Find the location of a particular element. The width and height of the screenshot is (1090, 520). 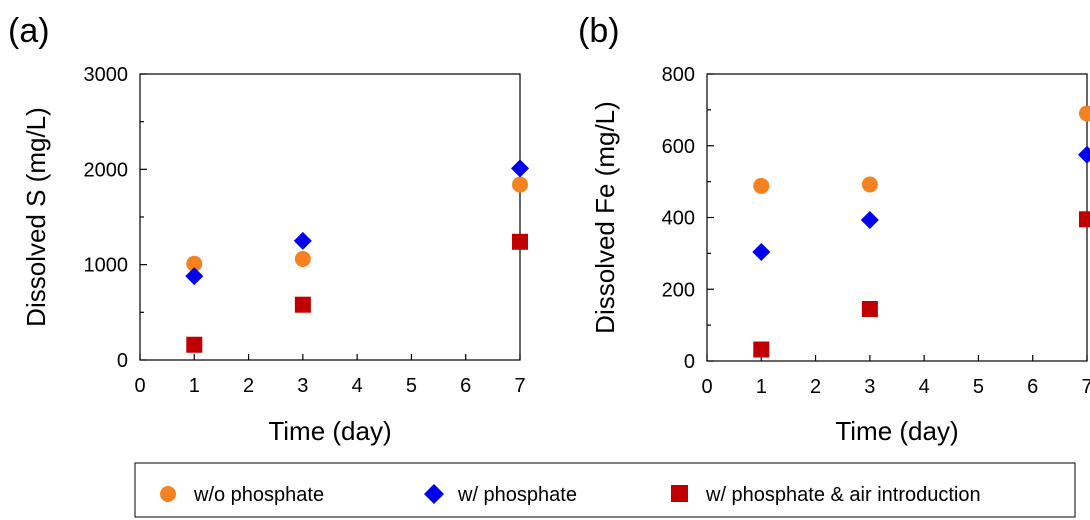

legend-box is located at coordinates (605, 490).